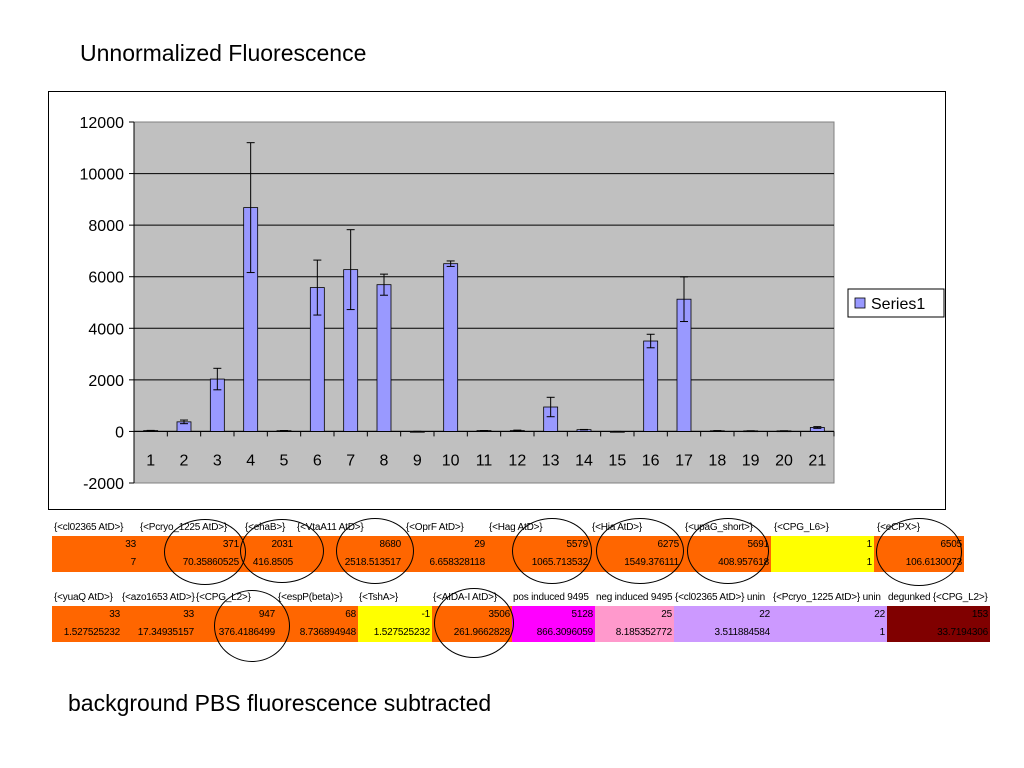 This screenshot has width=1024, height=768. What do you see at coordinates (938, 624) in the screenshot?
I see `table-cell: 153 33.7194306` at bounding box center [938, 624].